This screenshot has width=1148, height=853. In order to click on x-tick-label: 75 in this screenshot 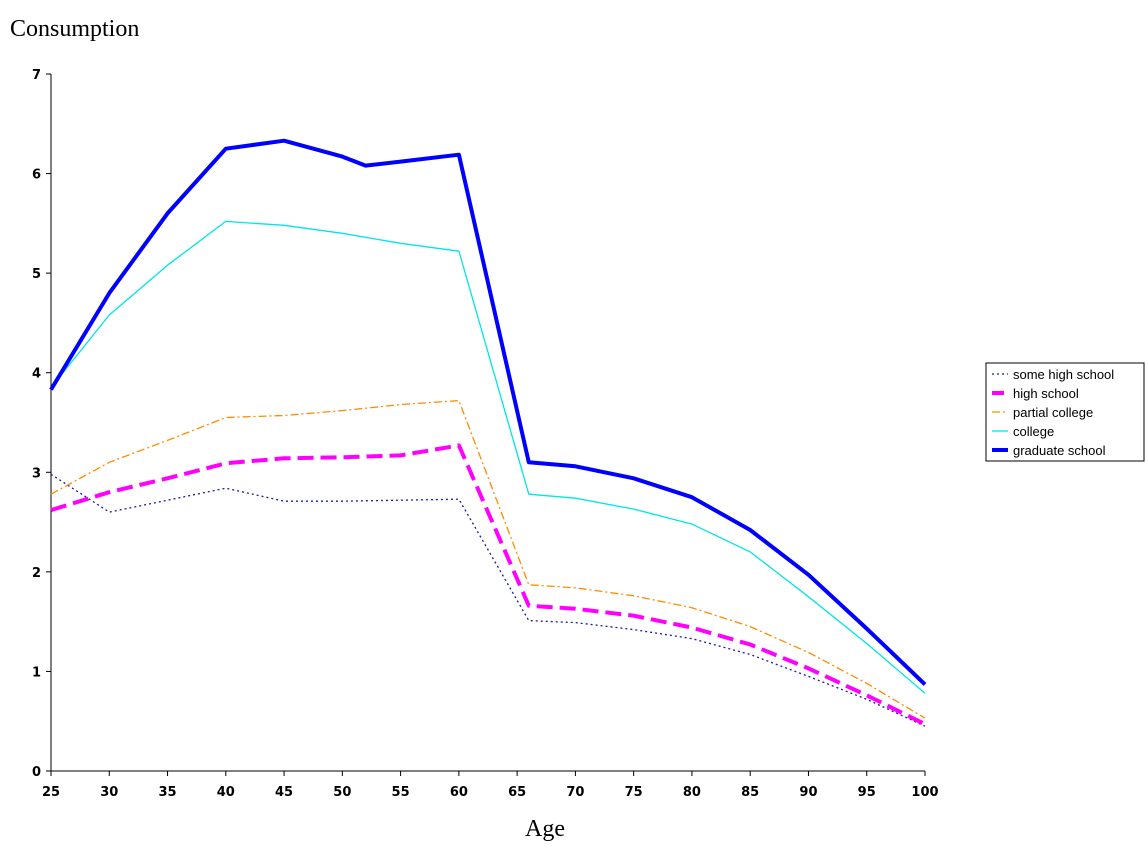, I will do `click(634, 792)`.